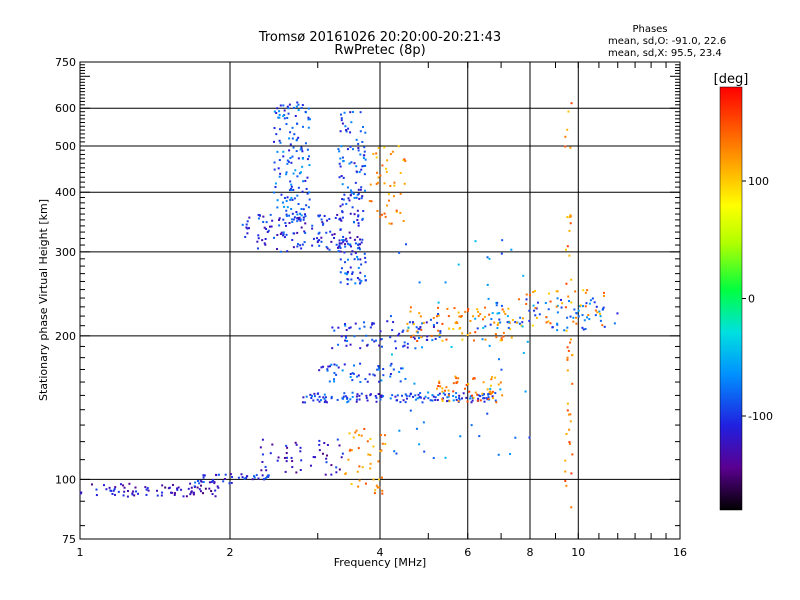  I want to click on x-tick-label: 1, so click(80, 552).